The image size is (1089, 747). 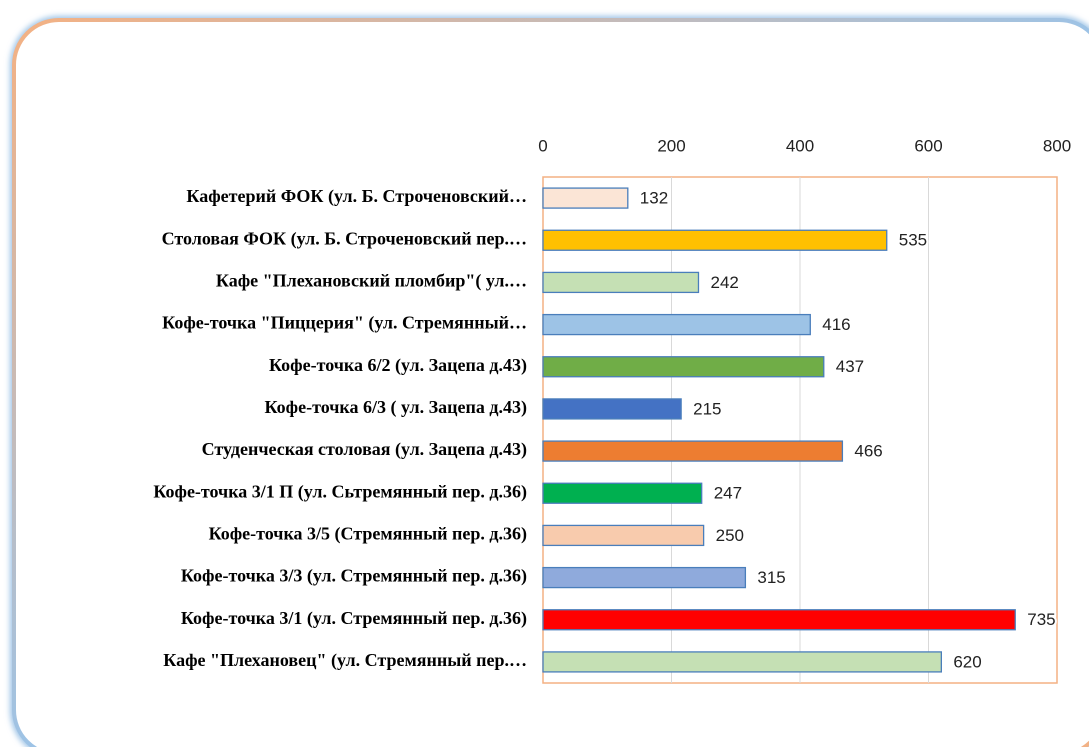 What do you see at coordinates (398, 365) in the screenshot?
I see `y-tick-label: Кофе-точка 6/2 (ул. Зацепа д.43)` at bounding box center [398, 365].